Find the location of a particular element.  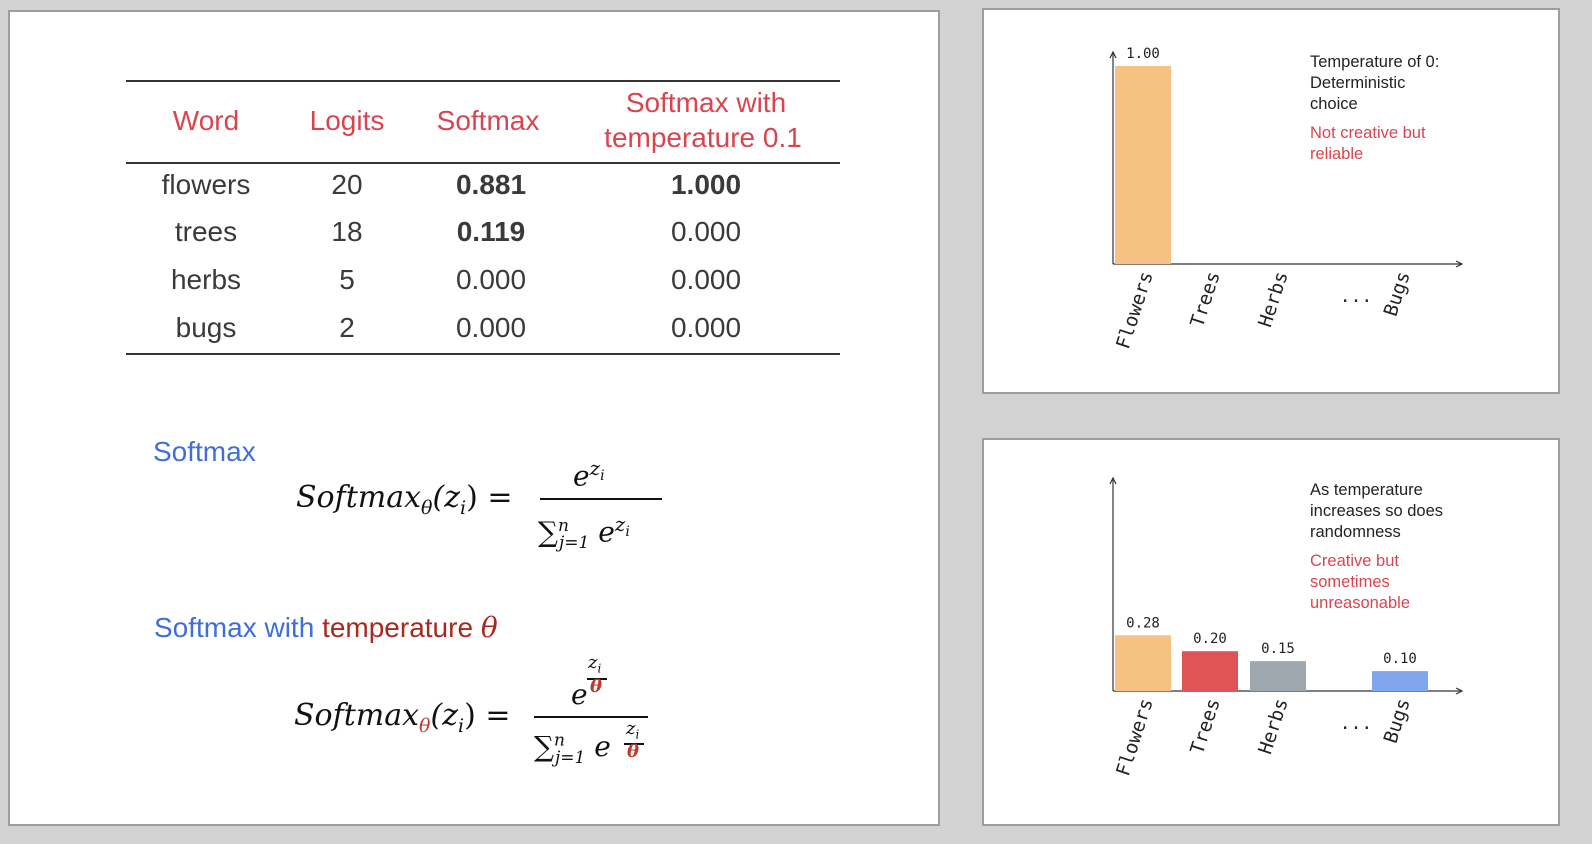

note-line: sometimes is located at coordinates (1350, 582).